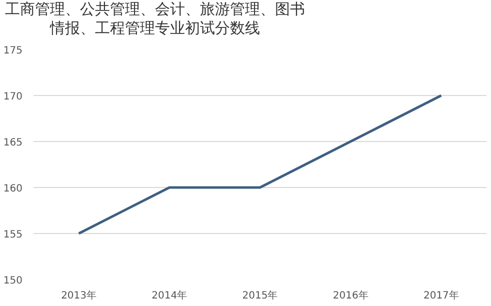 This screenshot has width=491, height=306. I want to click on y-tick-label: 155, so click(13, 235).